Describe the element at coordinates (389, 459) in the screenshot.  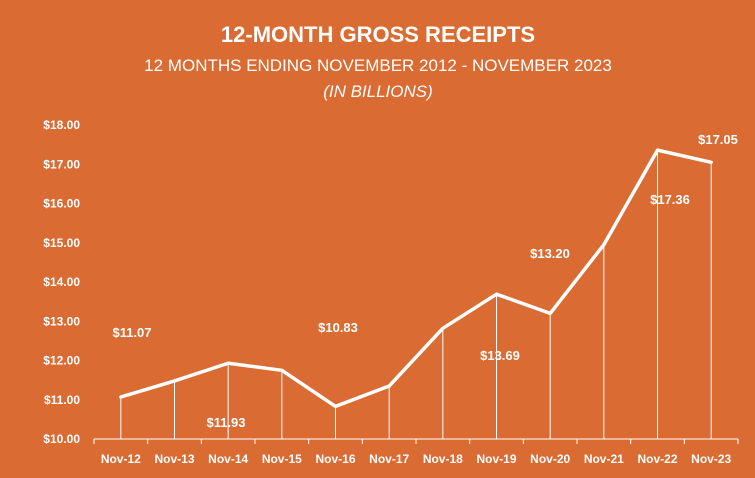
I see `x-tick-label: Nov-17` at that location.